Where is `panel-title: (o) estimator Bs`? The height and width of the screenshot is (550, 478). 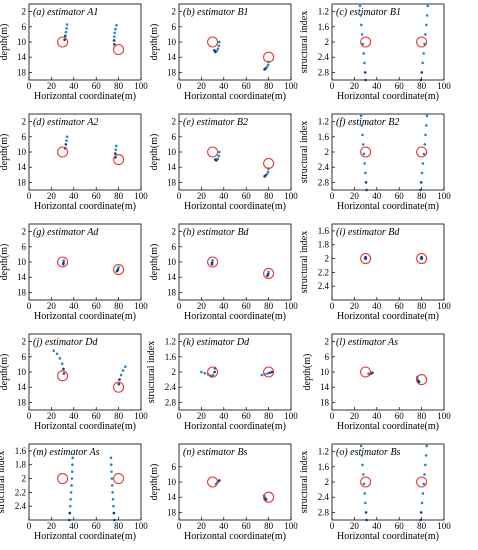
panel-title: (o) estimator Bs is located at coordinates (368, 452).